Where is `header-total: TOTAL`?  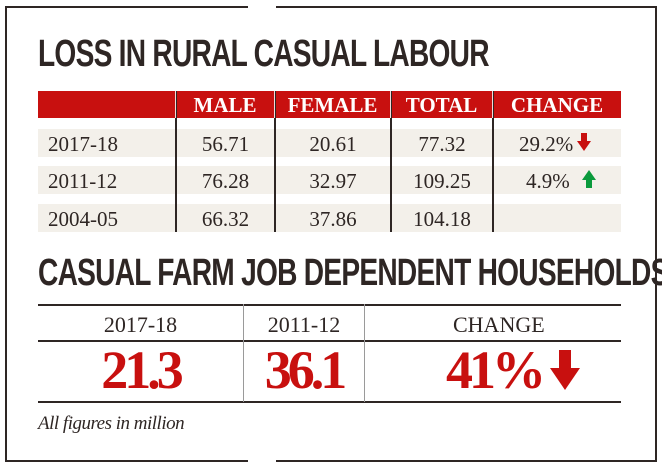
header-total: TOTAL is located at coordinates (441, 105).